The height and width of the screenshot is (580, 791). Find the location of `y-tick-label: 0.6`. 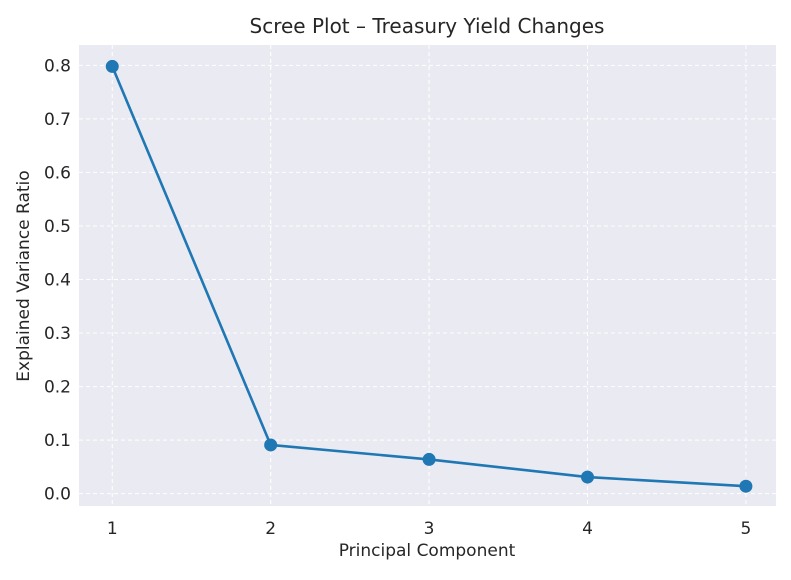

y-tick-label: 0.6 is located at coordinates (57, 173).